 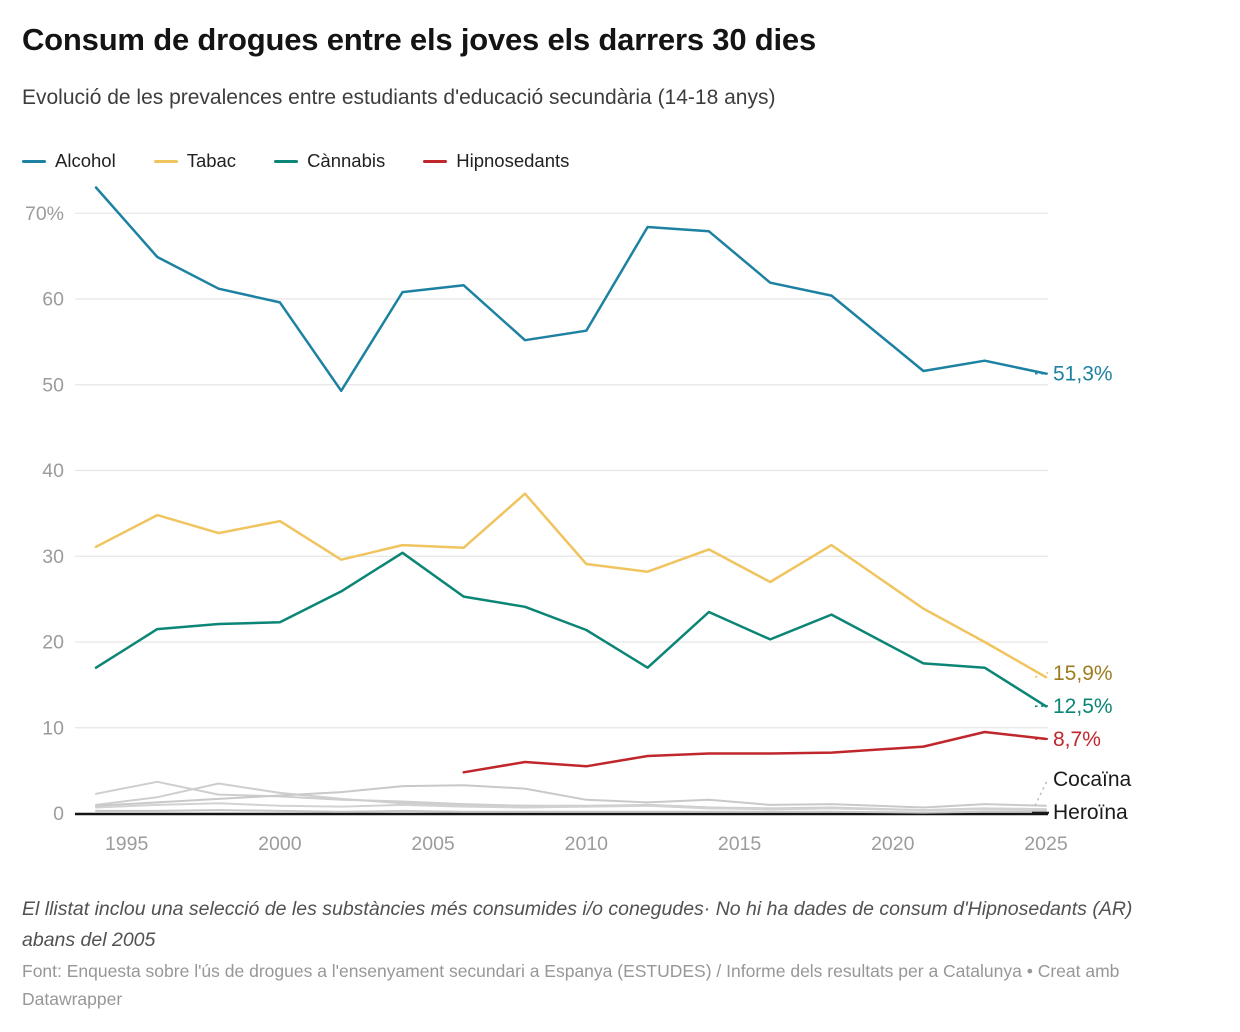 I want to click on line-cannabis, so click(x=571, y=629).